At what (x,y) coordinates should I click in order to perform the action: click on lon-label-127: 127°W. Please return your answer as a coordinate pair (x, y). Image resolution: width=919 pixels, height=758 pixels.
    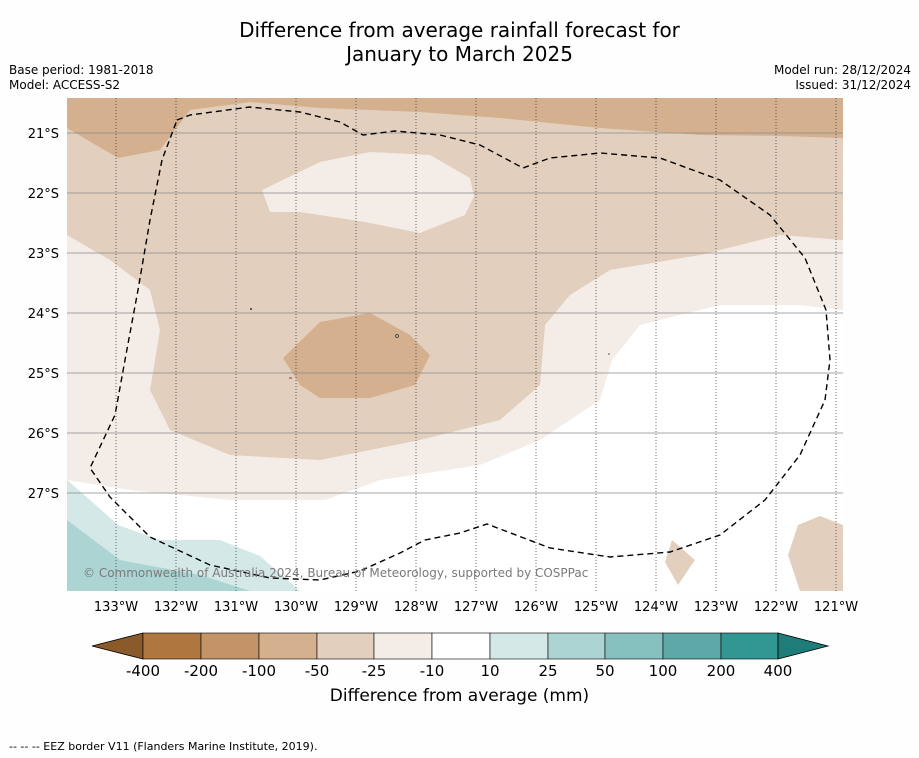
    Looking at the image, I should click on (476, 607).